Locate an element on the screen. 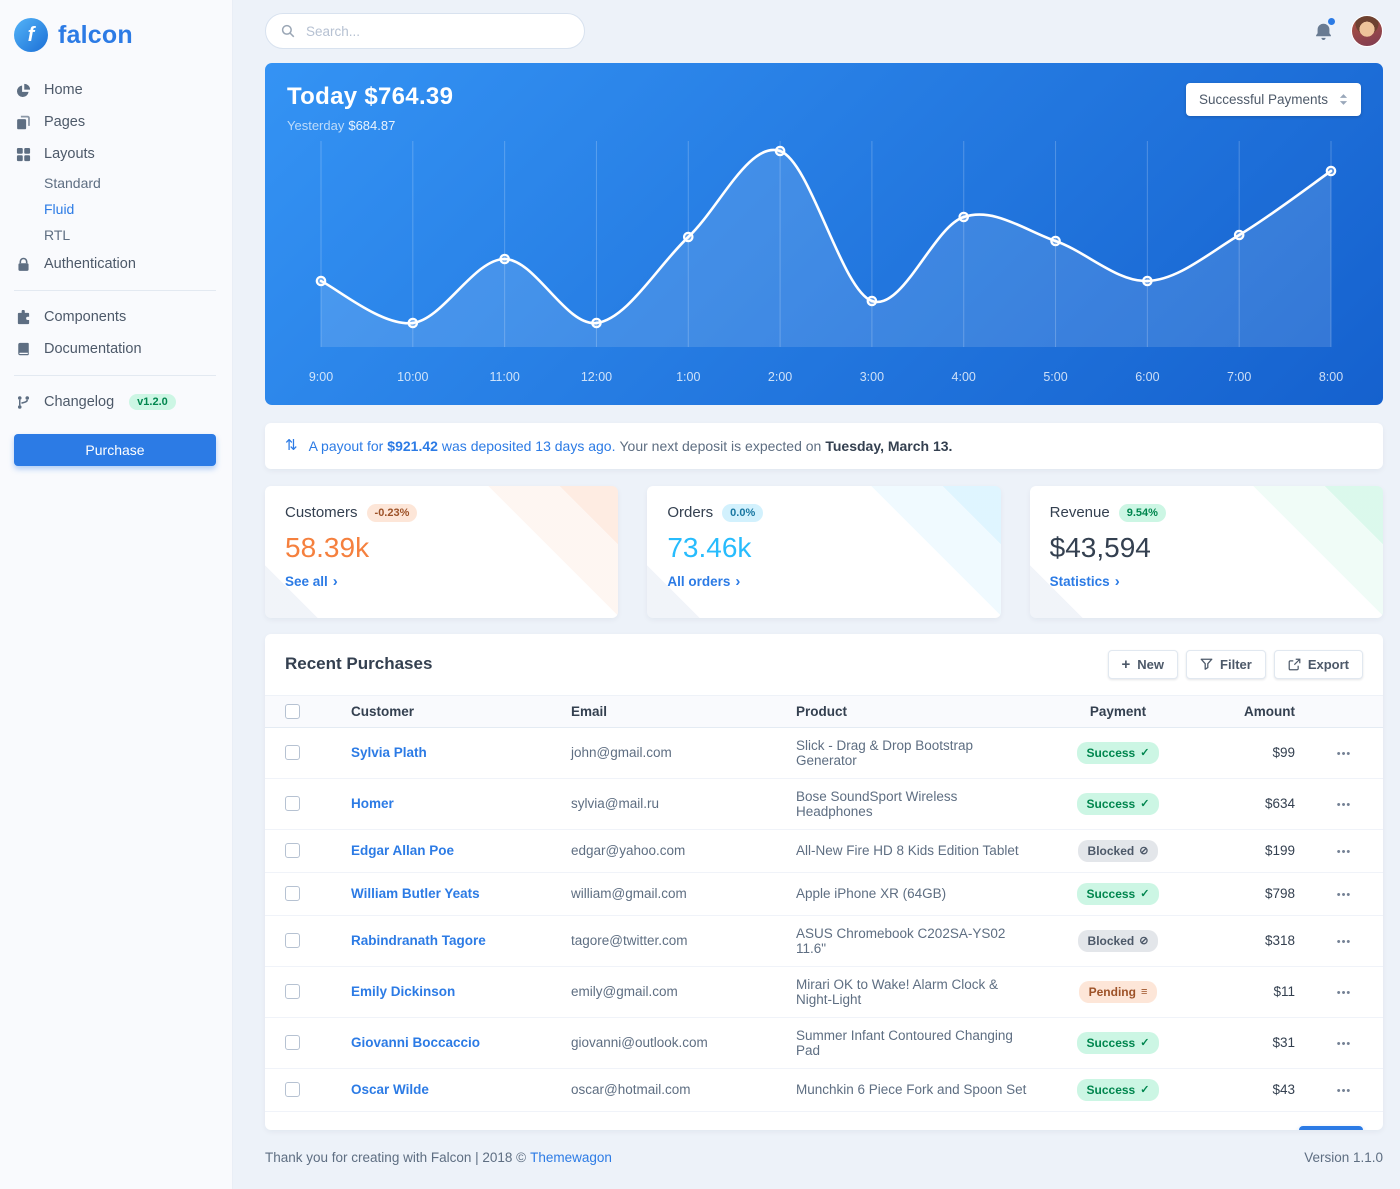  sidebar-item-components: Components is located at coordinates (115, 317).